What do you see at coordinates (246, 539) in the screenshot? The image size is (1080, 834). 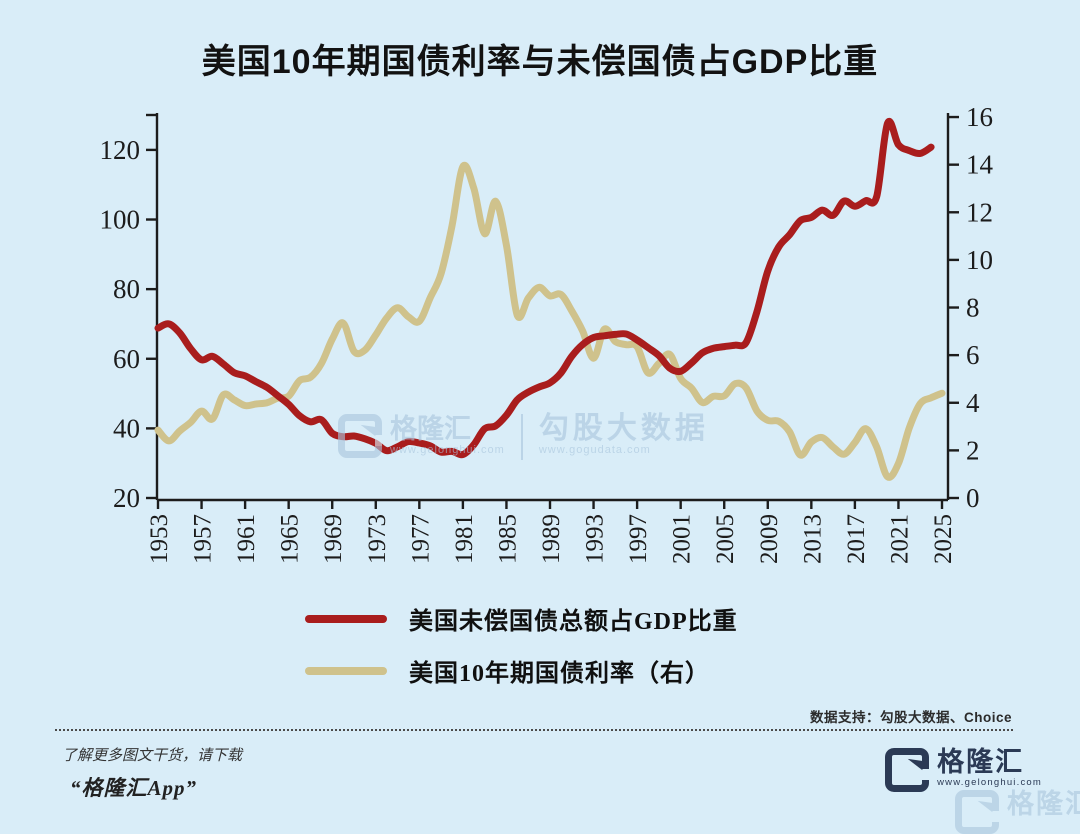 I see `x-tick-label: 1961` at bounding box center [246, 539].